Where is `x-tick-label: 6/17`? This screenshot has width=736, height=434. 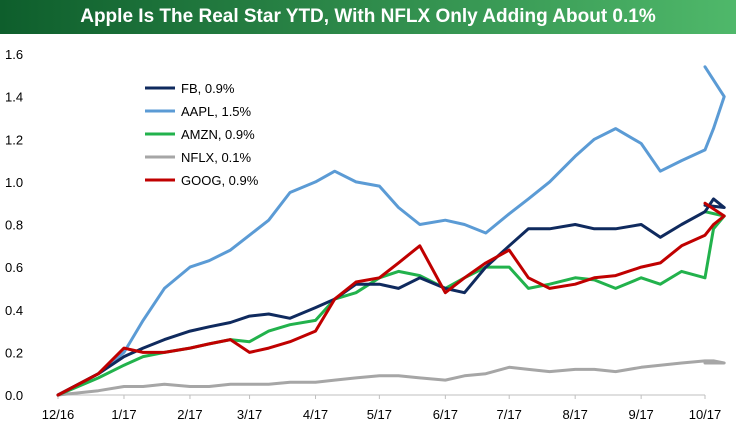
x-tick-label: 6/17 is located at coordinates (445, 414).